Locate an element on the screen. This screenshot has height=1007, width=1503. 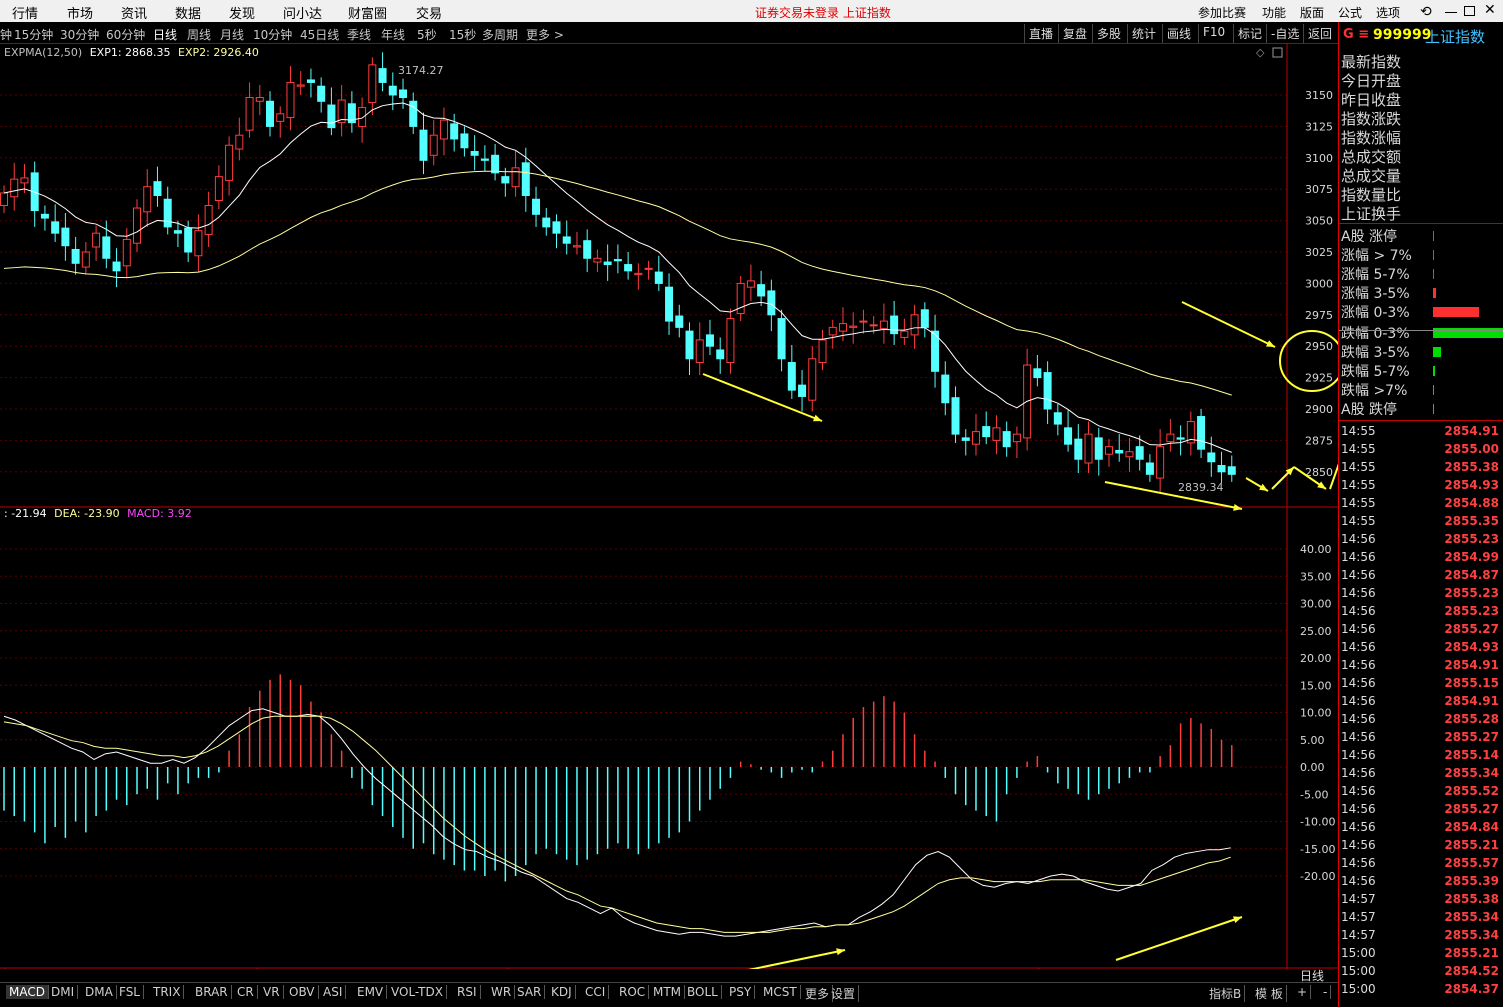
indicator-tab: SAR is located at coordinates (530, 992).